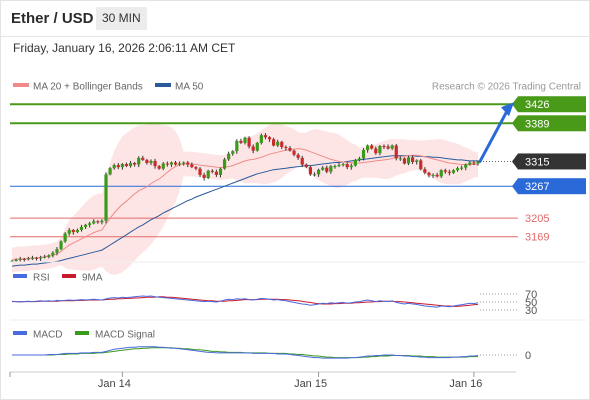 This screenshot has height=400, width=590. I want to click on resistance-label-3389: 3389, so click(537, 124).